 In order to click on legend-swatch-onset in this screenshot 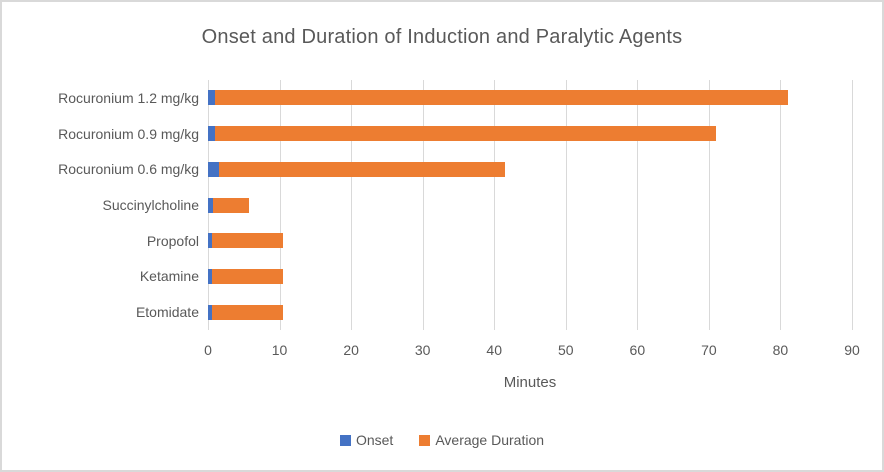, I will do `click(345, 440)`.